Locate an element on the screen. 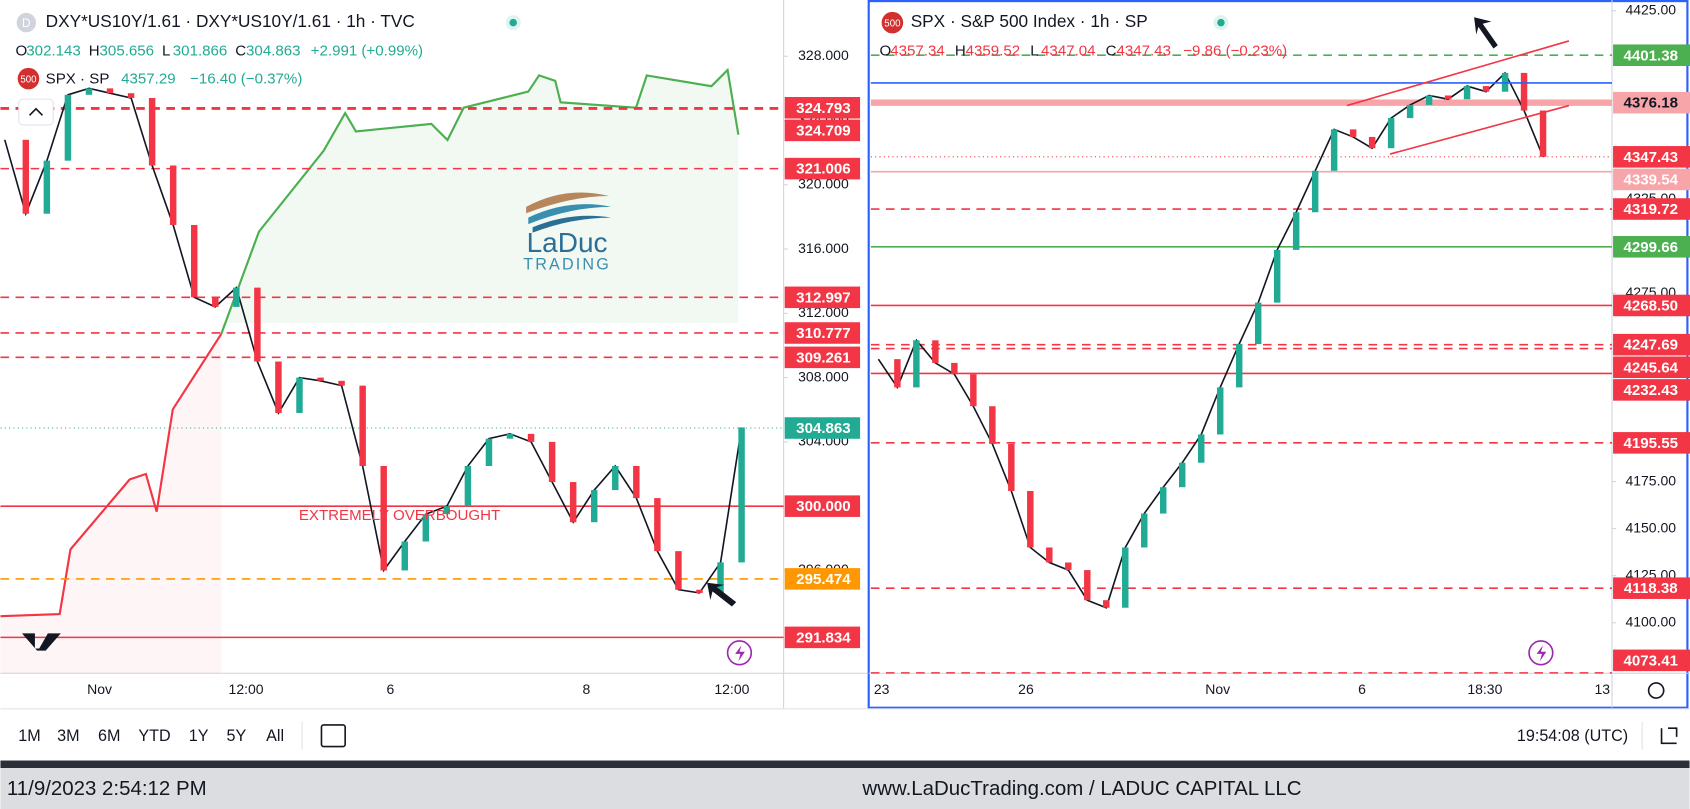 The width and height of the screenshot is (1690, 809). level-label: 4347.43 is located at coordinates (1651, 157).